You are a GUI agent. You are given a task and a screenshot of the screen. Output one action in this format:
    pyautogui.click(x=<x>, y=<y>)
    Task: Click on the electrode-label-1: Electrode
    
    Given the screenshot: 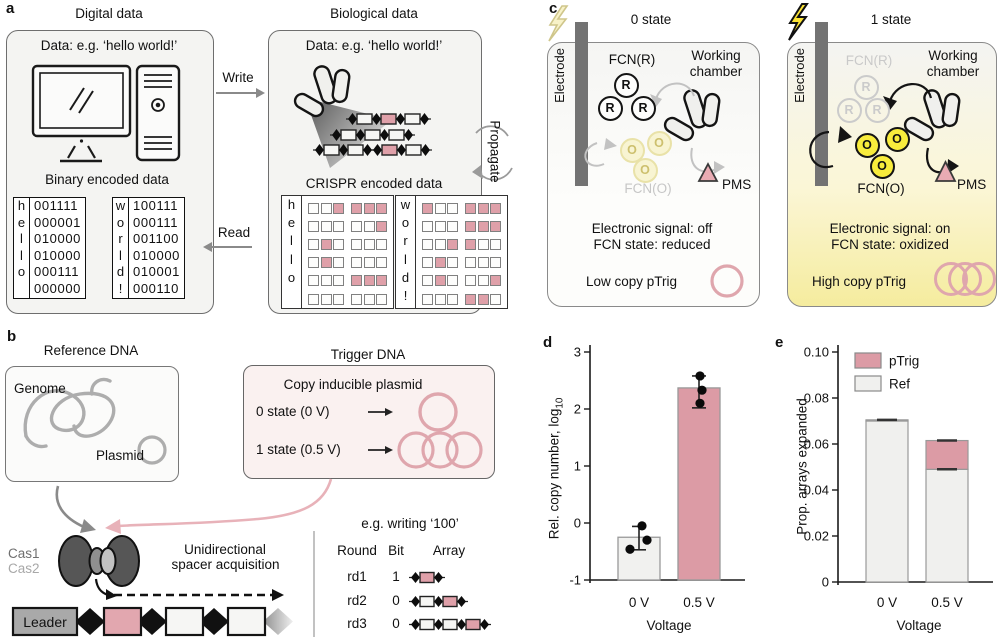 What is the action you would take?
    pyautogui.click(x=799, y=75)
    